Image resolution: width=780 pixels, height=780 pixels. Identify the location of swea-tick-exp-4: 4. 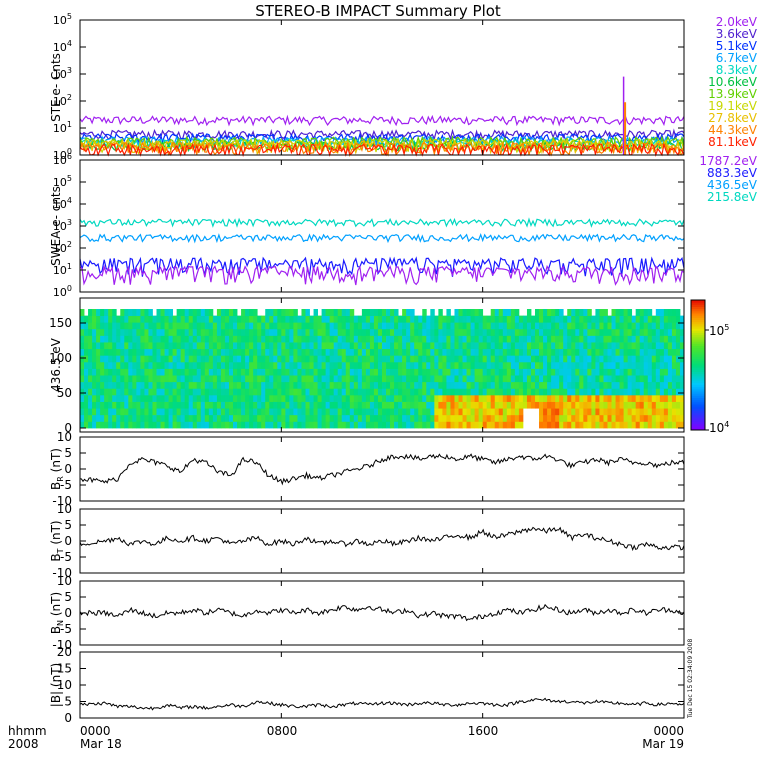
(69, 200).